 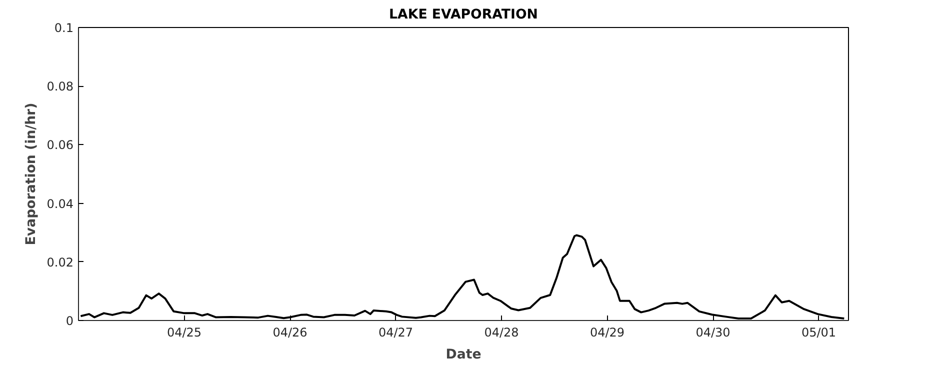 I want to click on x-tick-label: 04/29, so click(x=607, y=333).